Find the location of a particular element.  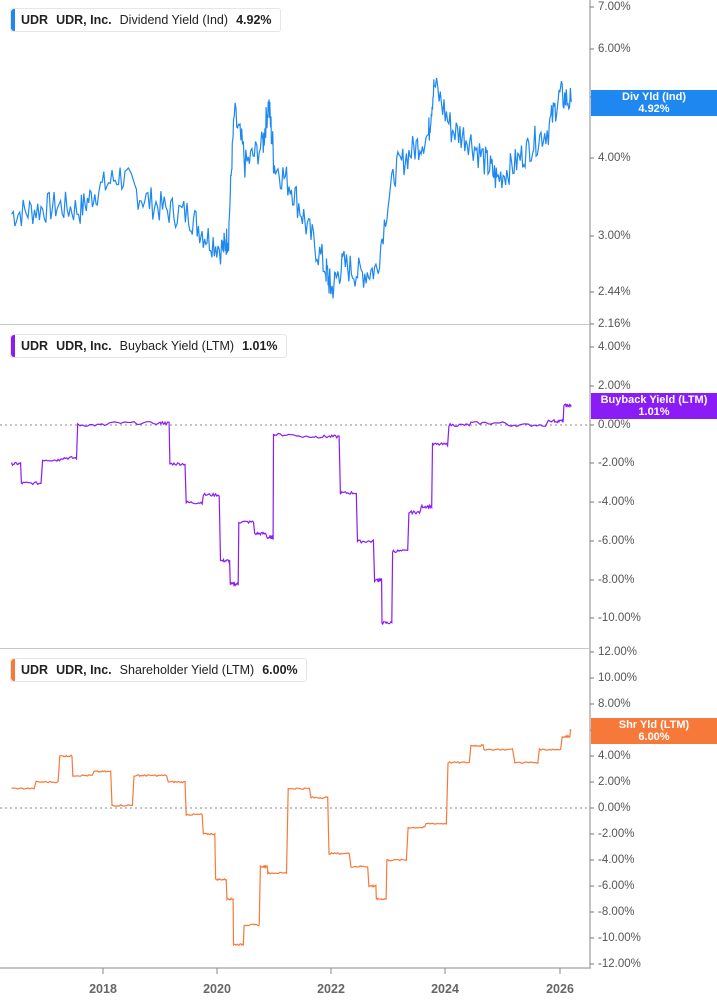

x-tick-label: 2022 is located at coordinates (331, 989).